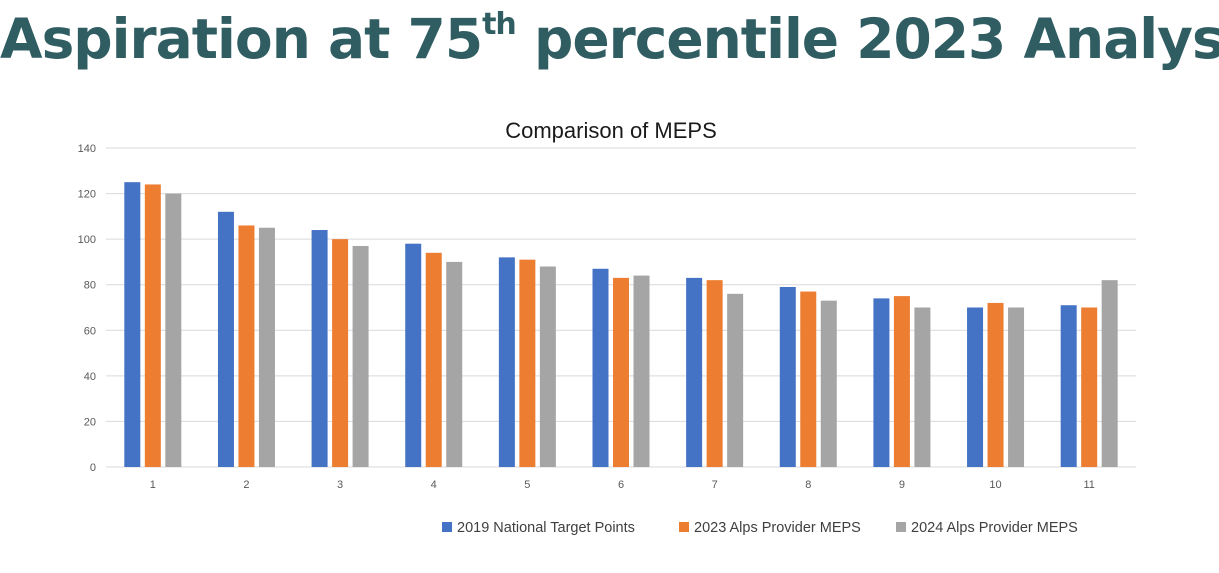 This screenshot has height=573, width=1219. I want to click on x-tick-label: 3, so click(340, 485).